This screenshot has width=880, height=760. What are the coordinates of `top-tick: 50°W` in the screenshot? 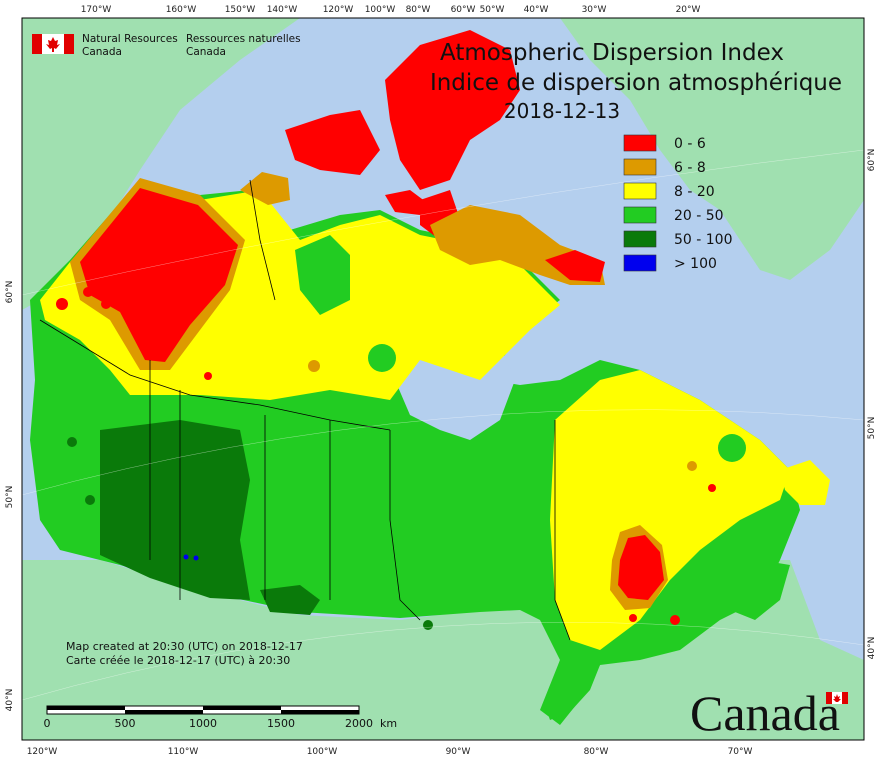 It's located at (492, 10).